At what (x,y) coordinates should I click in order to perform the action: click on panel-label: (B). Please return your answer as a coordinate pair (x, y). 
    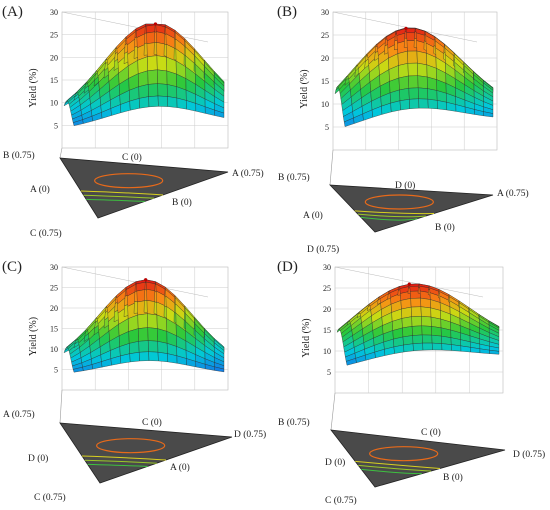
    Looking at the image, I should click on (287, 12).